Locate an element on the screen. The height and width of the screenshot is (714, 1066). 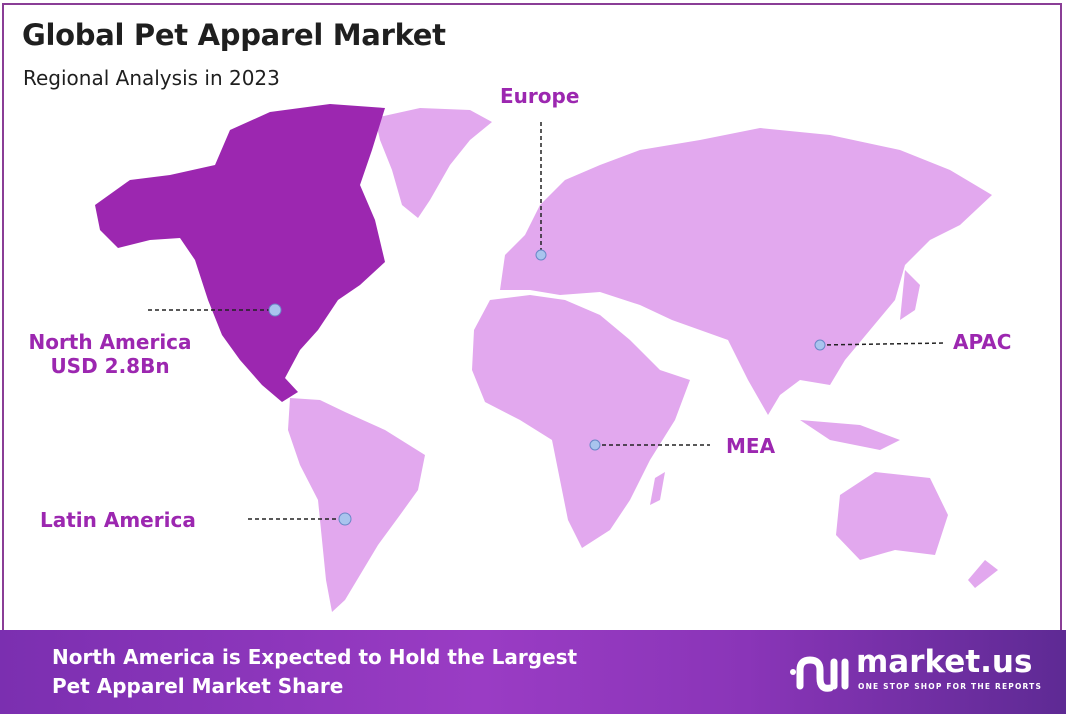
japan-shape is located at coordinates (910, 295).